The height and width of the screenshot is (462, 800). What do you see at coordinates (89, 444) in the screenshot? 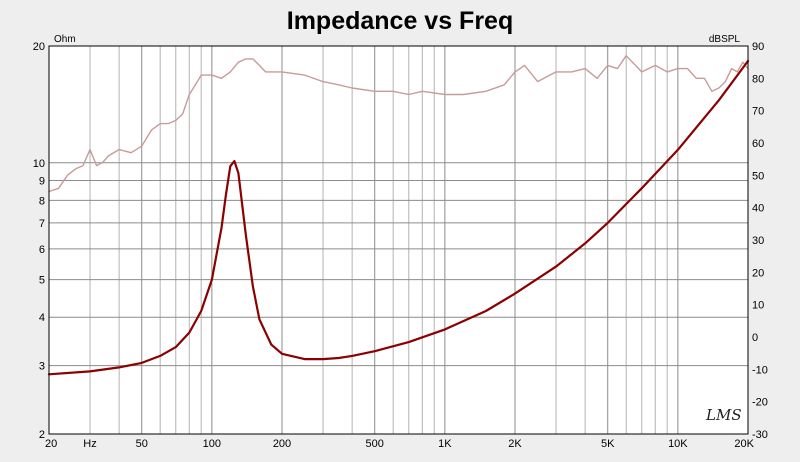
I see `x-tick-label: Hz` at bounding box center [89, 444].